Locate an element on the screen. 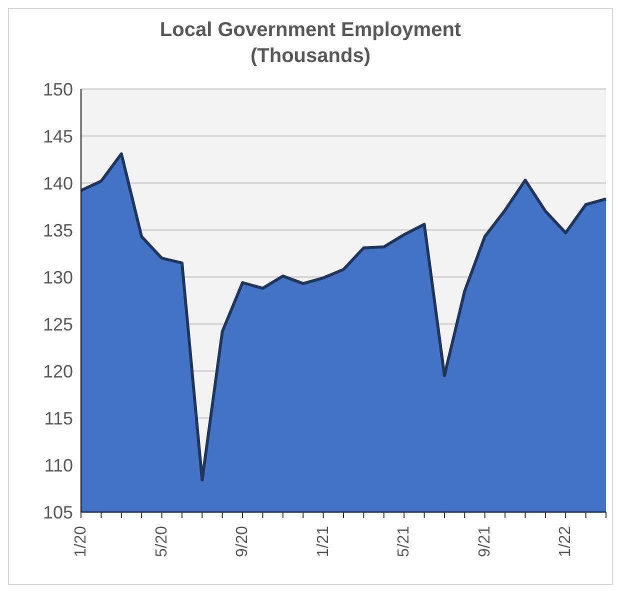  chart-title: Local Government Employment (Thousands) is located at coordinates (310, 43).